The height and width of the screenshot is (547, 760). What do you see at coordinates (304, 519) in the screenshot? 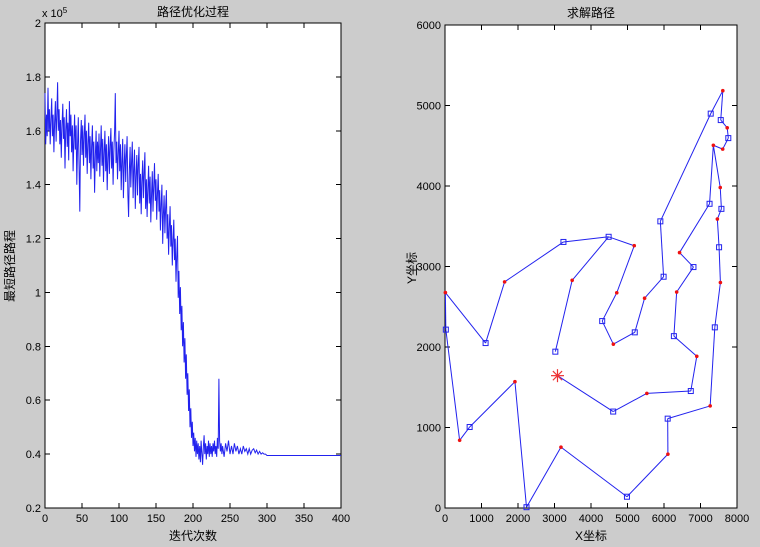
I see `x-tick-label: 350` at bounding box center [304, 519].